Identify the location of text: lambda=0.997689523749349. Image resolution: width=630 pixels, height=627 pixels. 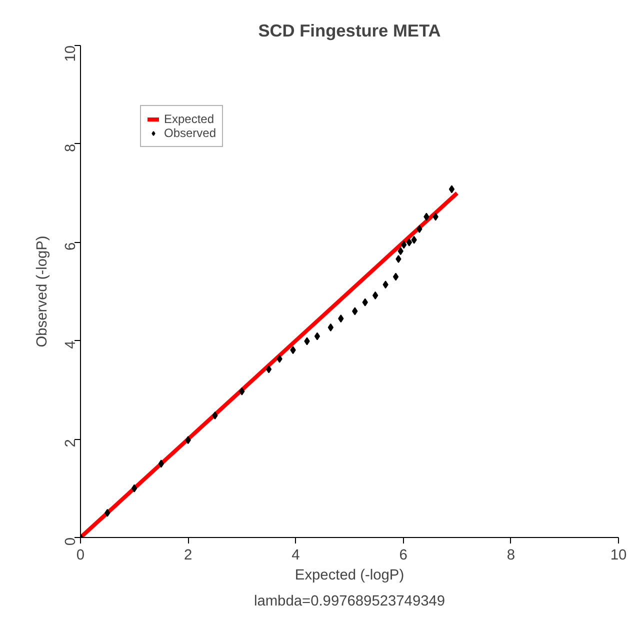
(350, 602).